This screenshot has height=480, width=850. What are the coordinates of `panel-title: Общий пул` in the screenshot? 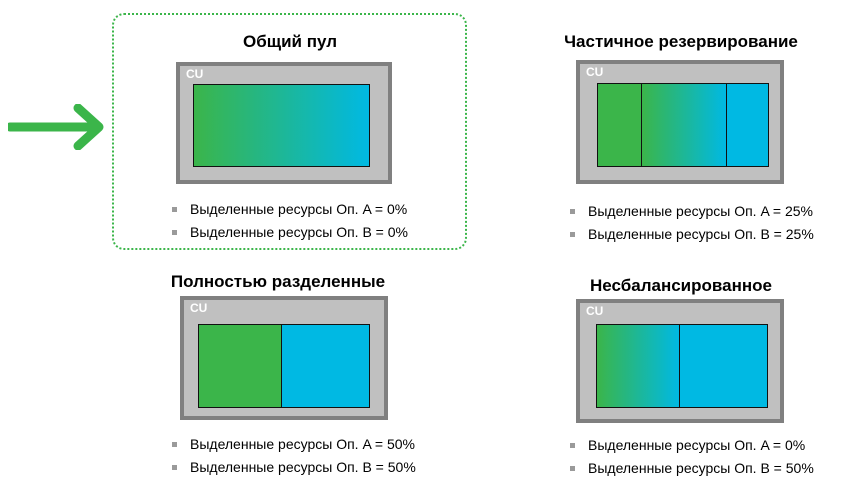 It's located at (290, 41).